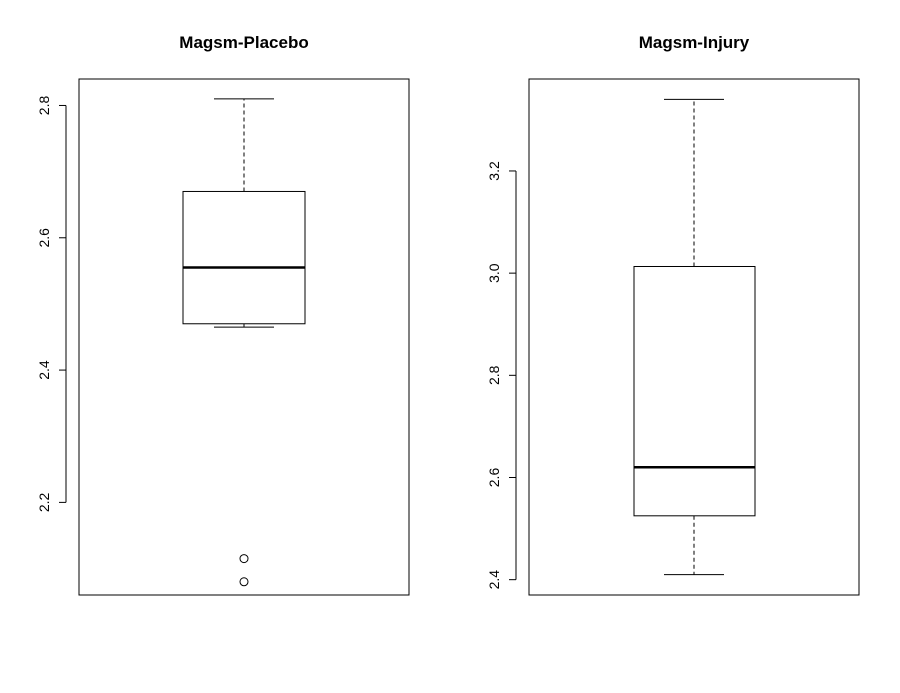 The height and width of the screenshot is (693, 900). I want to click on y-tick-label: 2.2, so click(44, 502).